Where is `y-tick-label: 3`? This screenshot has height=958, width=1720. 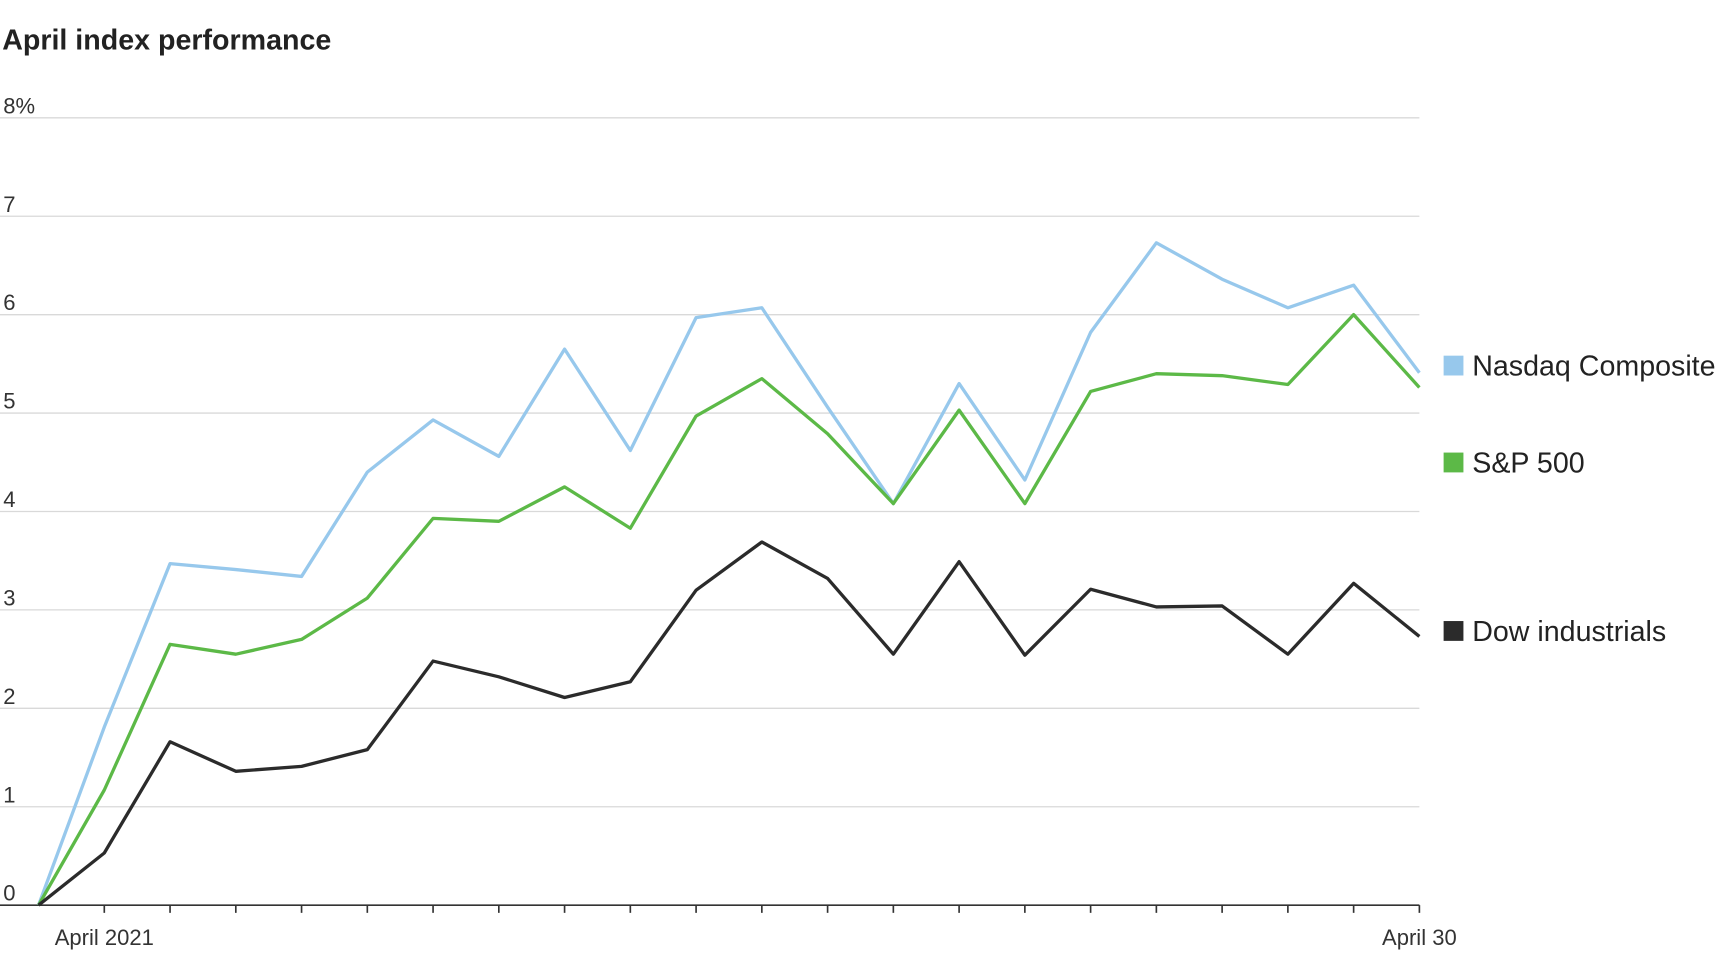
y-tick-label: 3 is located at coordinates (9, 597).